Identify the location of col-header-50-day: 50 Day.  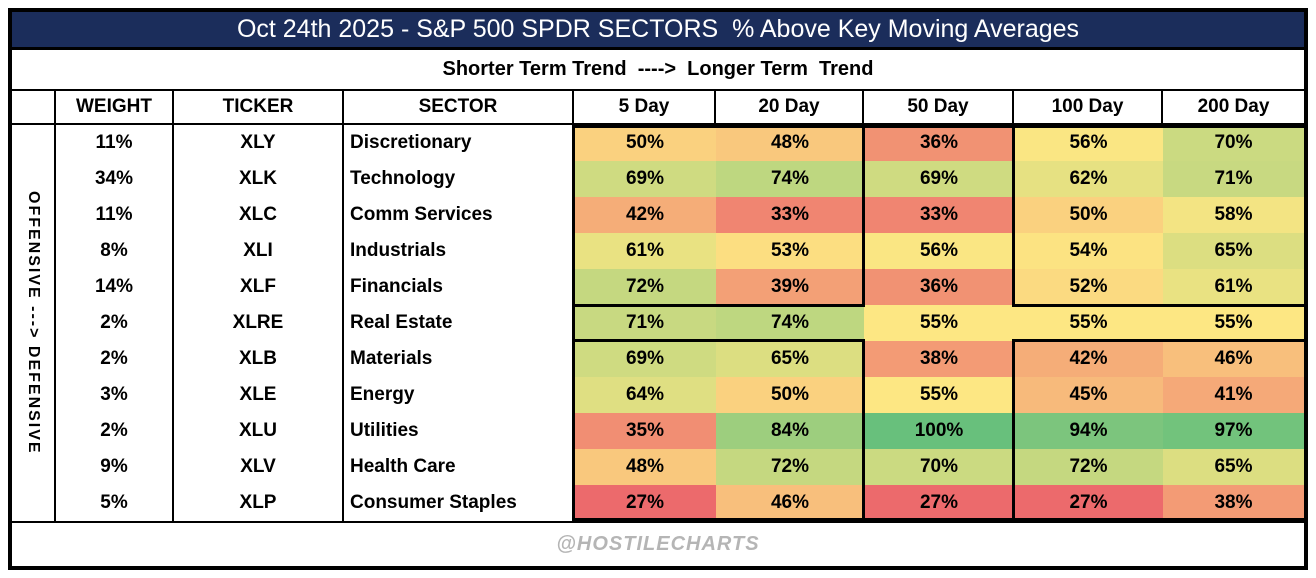
(939, 107).